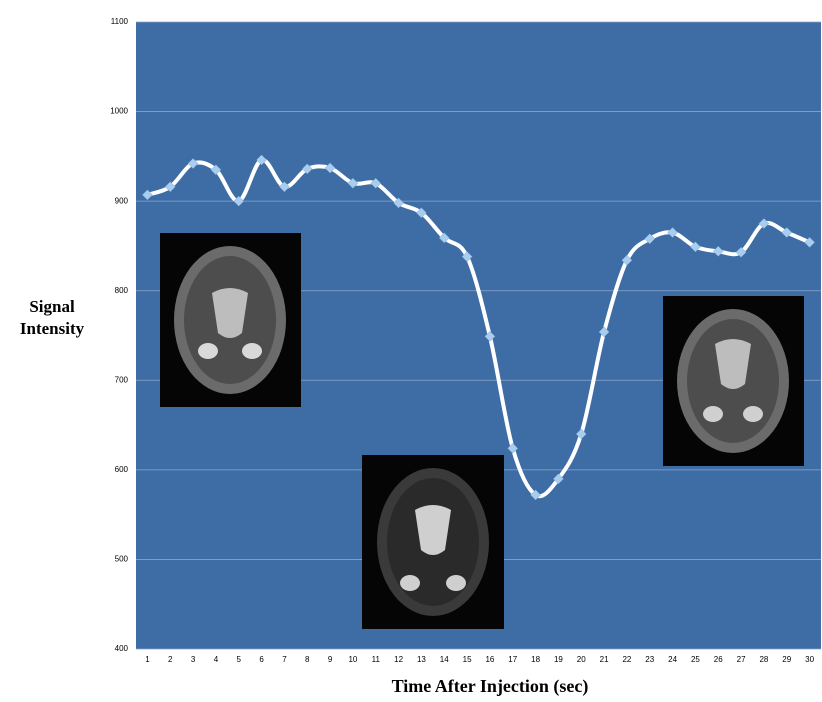 The image size is (822, 702). I want to click on x-tick-label: 21, so click(604, 659).